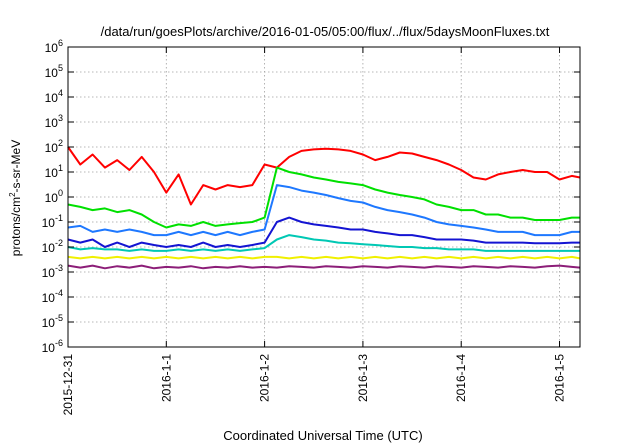 Image resolution: width=640 pixels, height=448 pixels. Describe the element at coordinates (59, 268) in the screenshot. I see `y-tick-label-exponent: -3` at that location.